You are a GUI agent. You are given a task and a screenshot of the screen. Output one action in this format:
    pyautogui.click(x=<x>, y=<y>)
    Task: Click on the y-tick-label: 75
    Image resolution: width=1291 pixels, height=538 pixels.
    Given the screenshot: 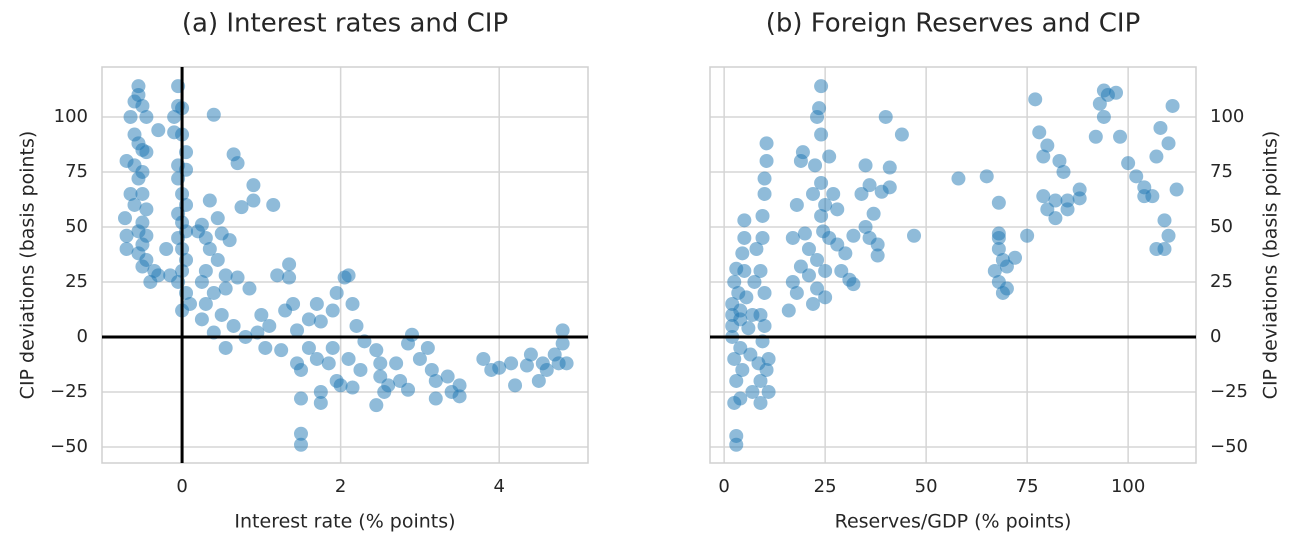 What is the action you would take?
    pyautogui.click(x=76, y=171)
    